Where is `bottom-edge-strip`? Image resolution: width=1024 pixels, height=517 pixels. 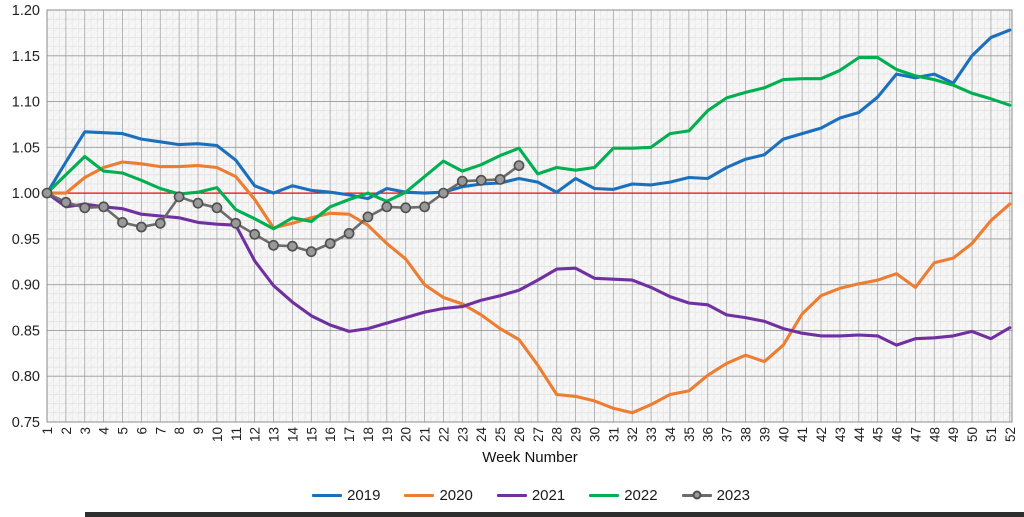 bottom-edge-strip is located at coordinates (554, 514).